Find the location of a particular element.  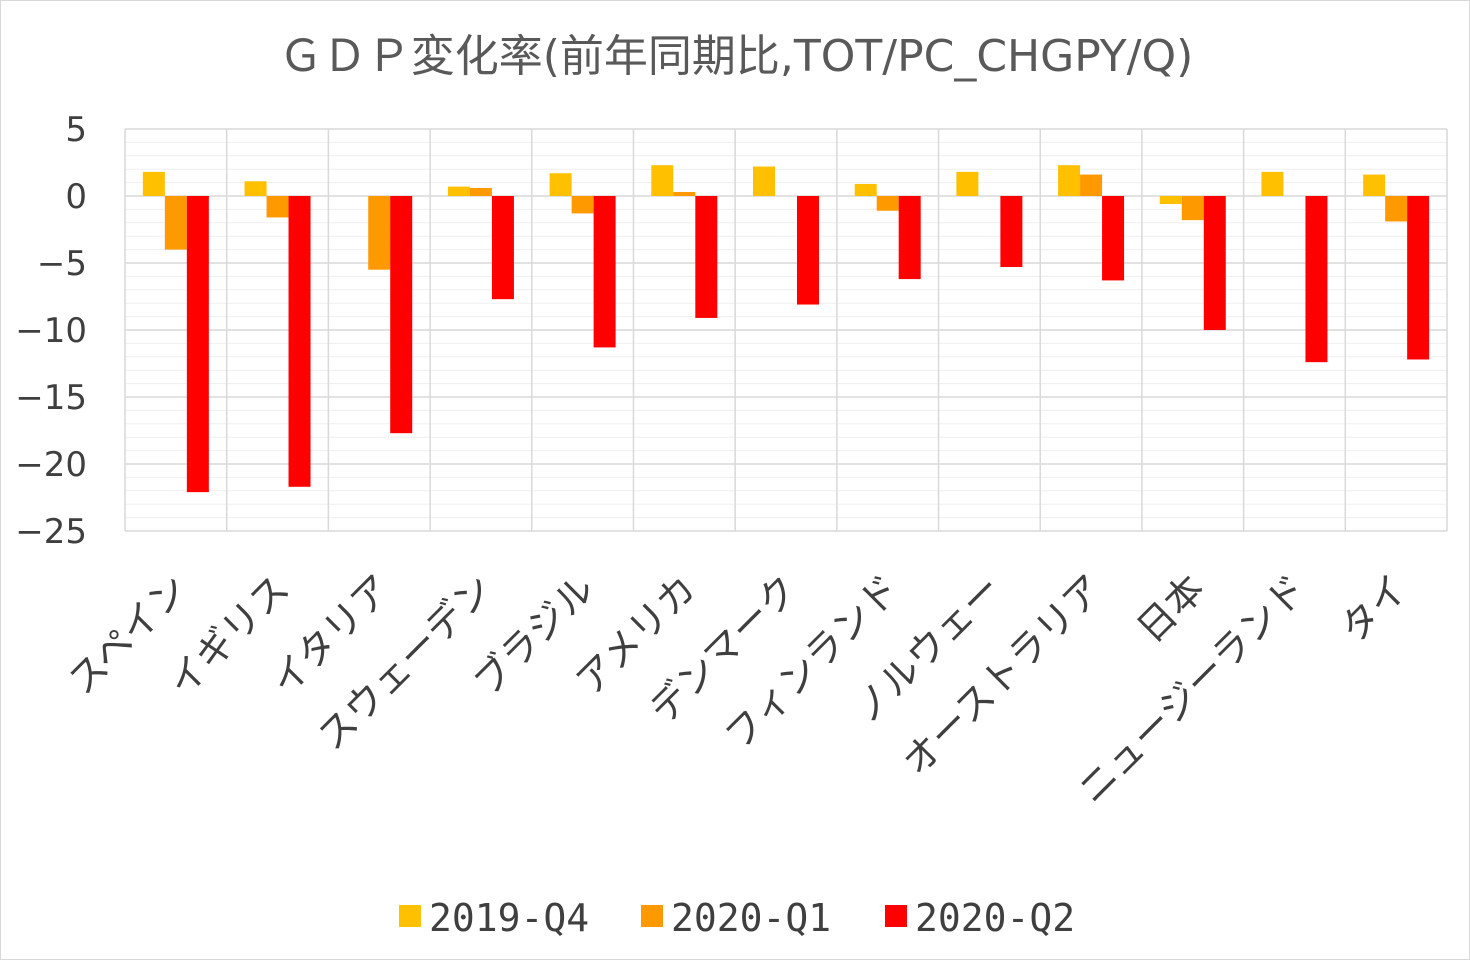

y-tick-label: −25 is located at coordinates (51, 532).